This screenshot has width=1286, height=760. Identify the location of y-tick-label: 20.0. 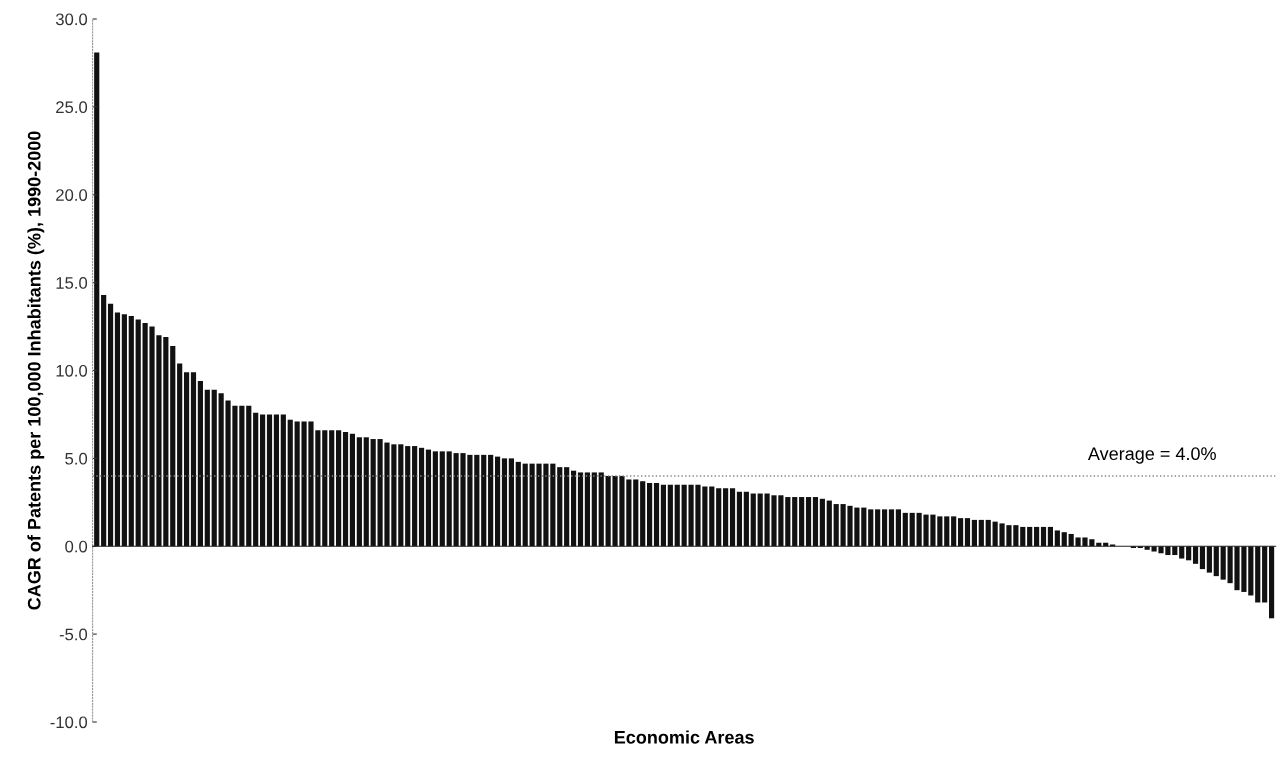
(72, 195).